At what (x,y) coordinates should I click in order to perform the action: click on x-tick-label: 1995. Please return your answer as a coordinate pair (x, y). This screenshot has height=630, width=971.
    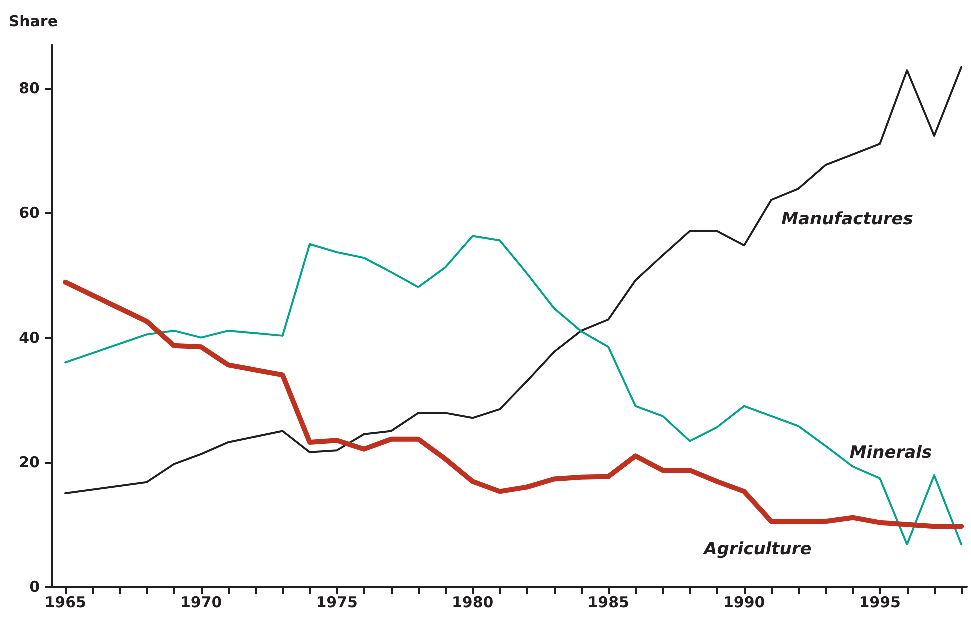
    Looking at the image, I should click on (880, 603).